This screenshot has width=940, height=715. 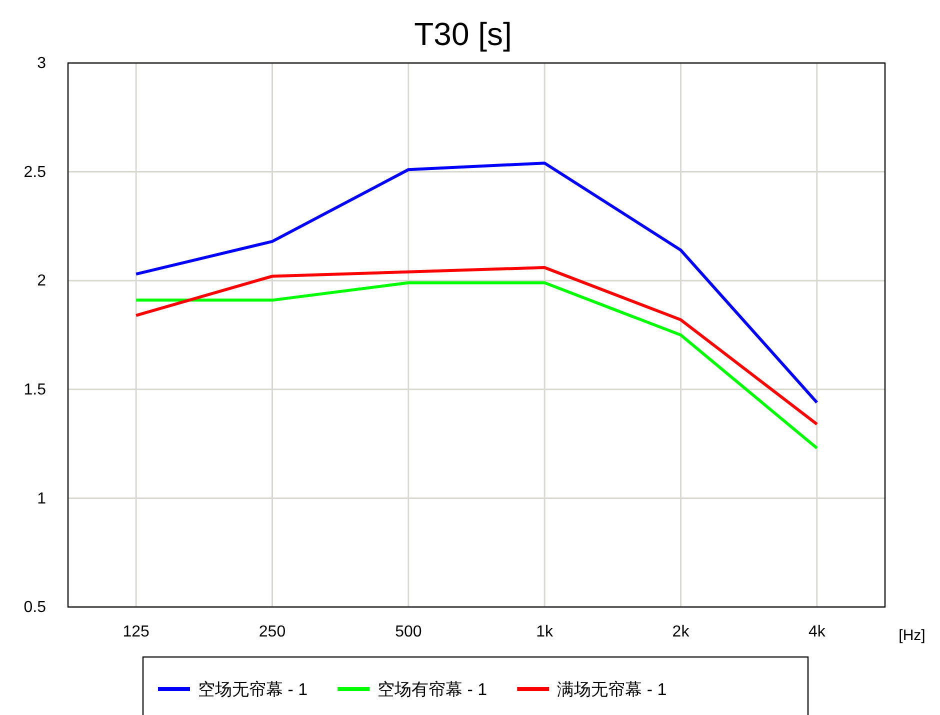 What do you see at coordinates (681, 631) in the screenshot?
I see `x-tick-label: 2k` at bounding box center [681, 631].